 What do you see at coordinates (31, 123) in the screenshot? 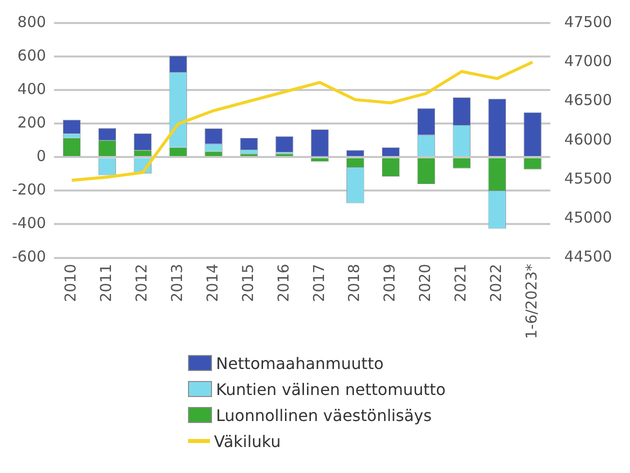
I see `y-tick-label: 200` at bounding box center [31, 123].